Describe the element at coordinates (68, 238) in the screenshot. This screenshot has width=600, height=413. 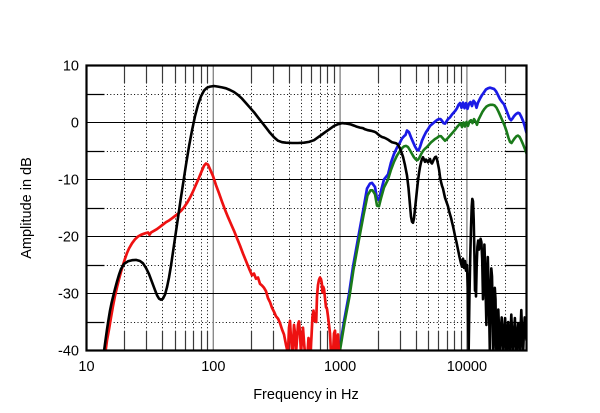
I see `svg-text: -20` at that location.